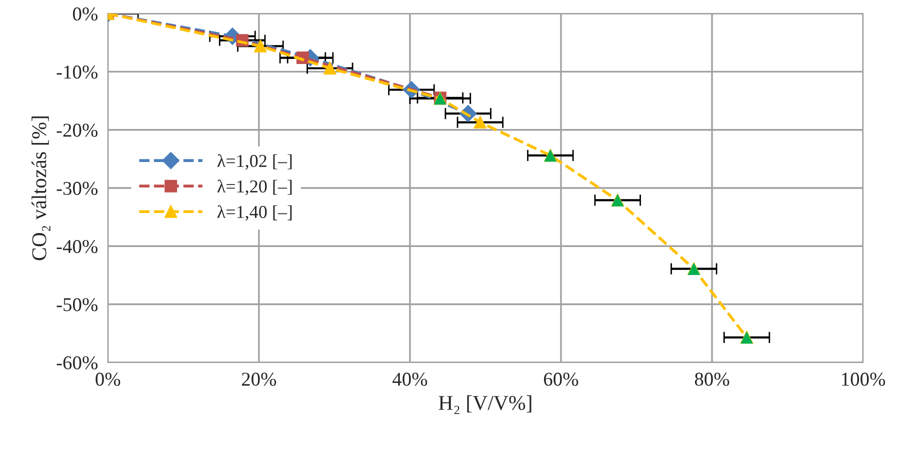 The width and height of the screenshot is (899, 453). I want to click on y-tick-label: -30%, so click(77, 188).